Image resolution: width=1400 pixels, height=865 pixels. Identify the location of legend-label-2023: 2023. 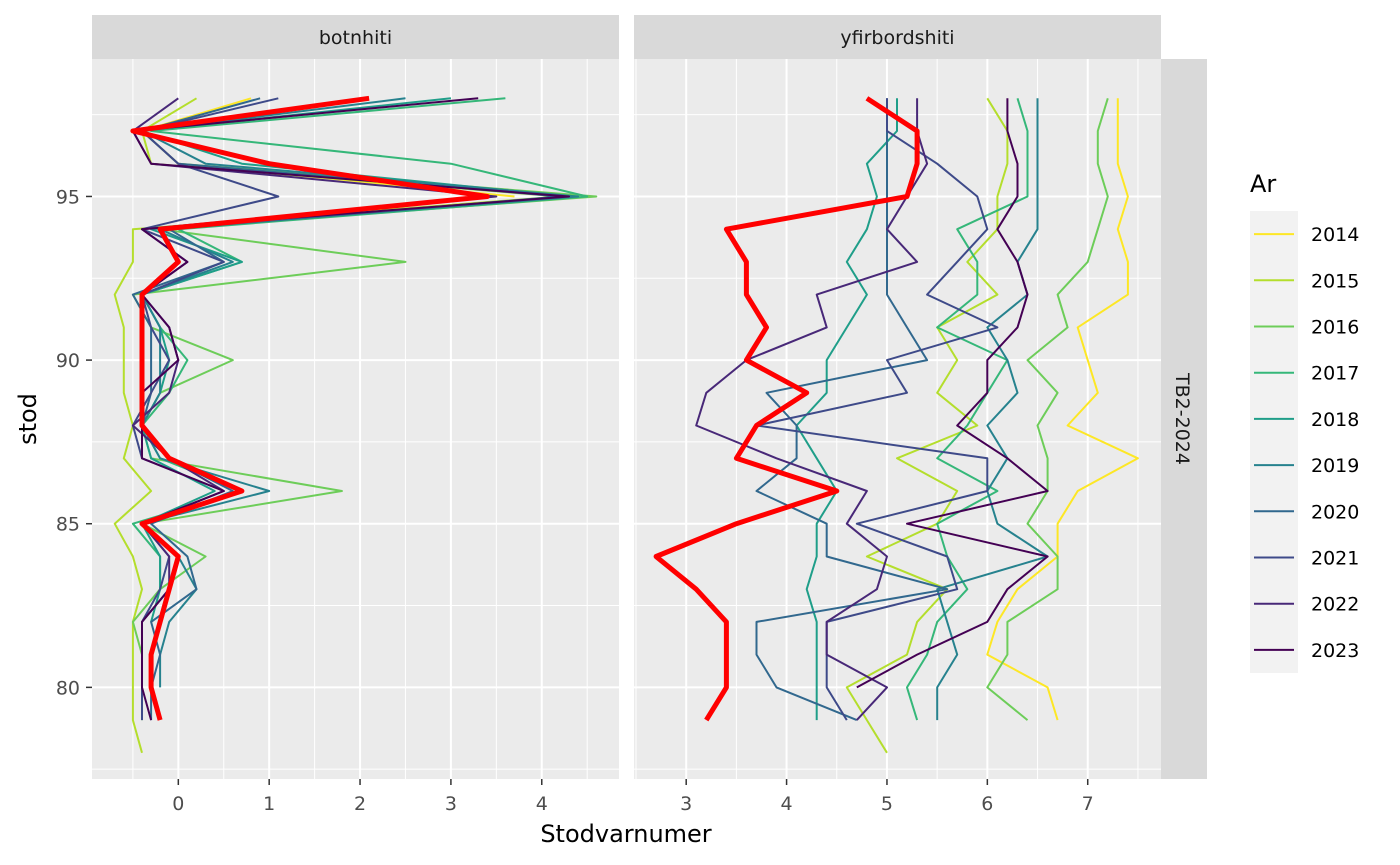
(1335, 651).